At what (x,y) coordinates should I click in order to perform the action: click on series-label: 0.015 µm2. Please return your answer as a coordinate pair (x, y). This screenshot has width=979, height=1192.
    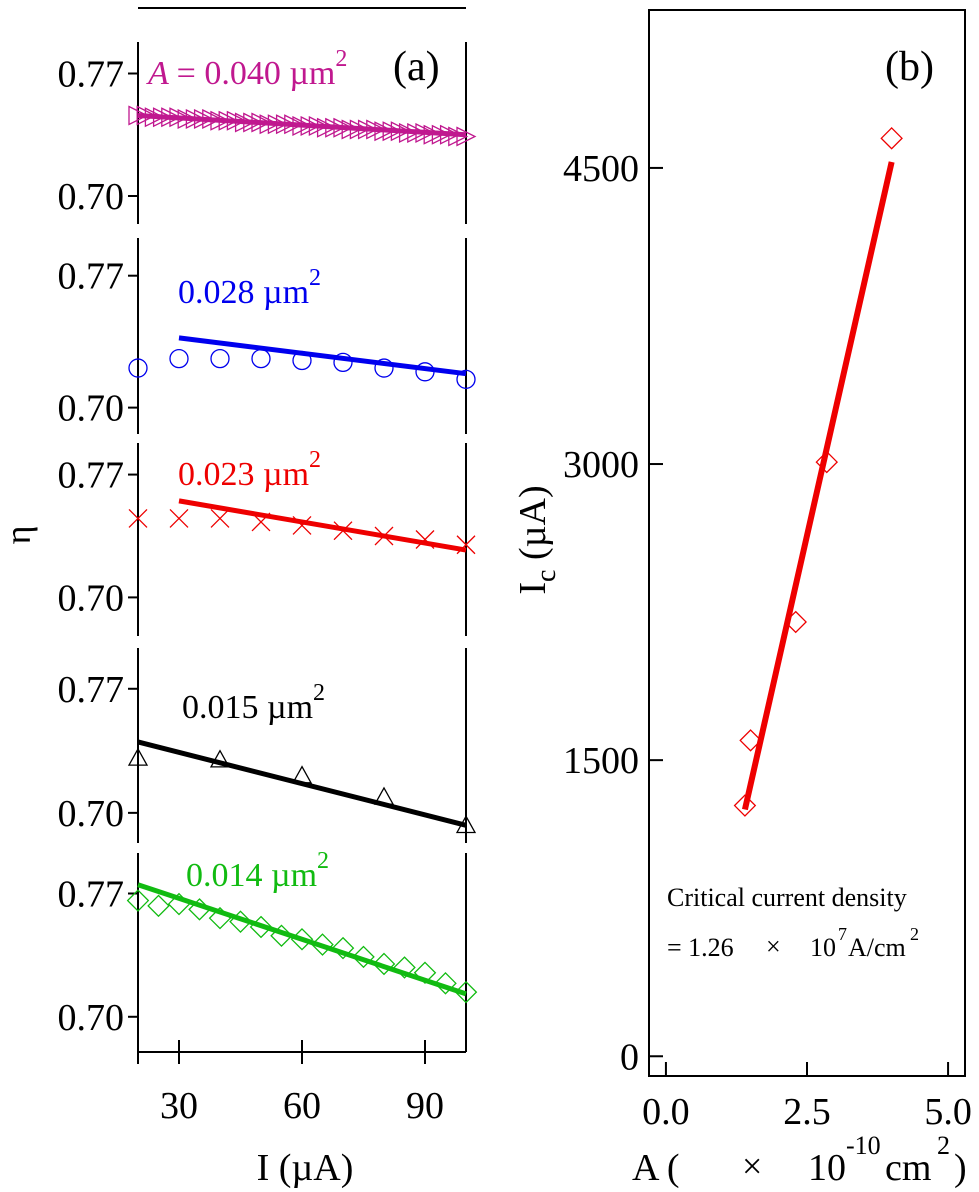
    Looking at the image, I should click on (253, 703).